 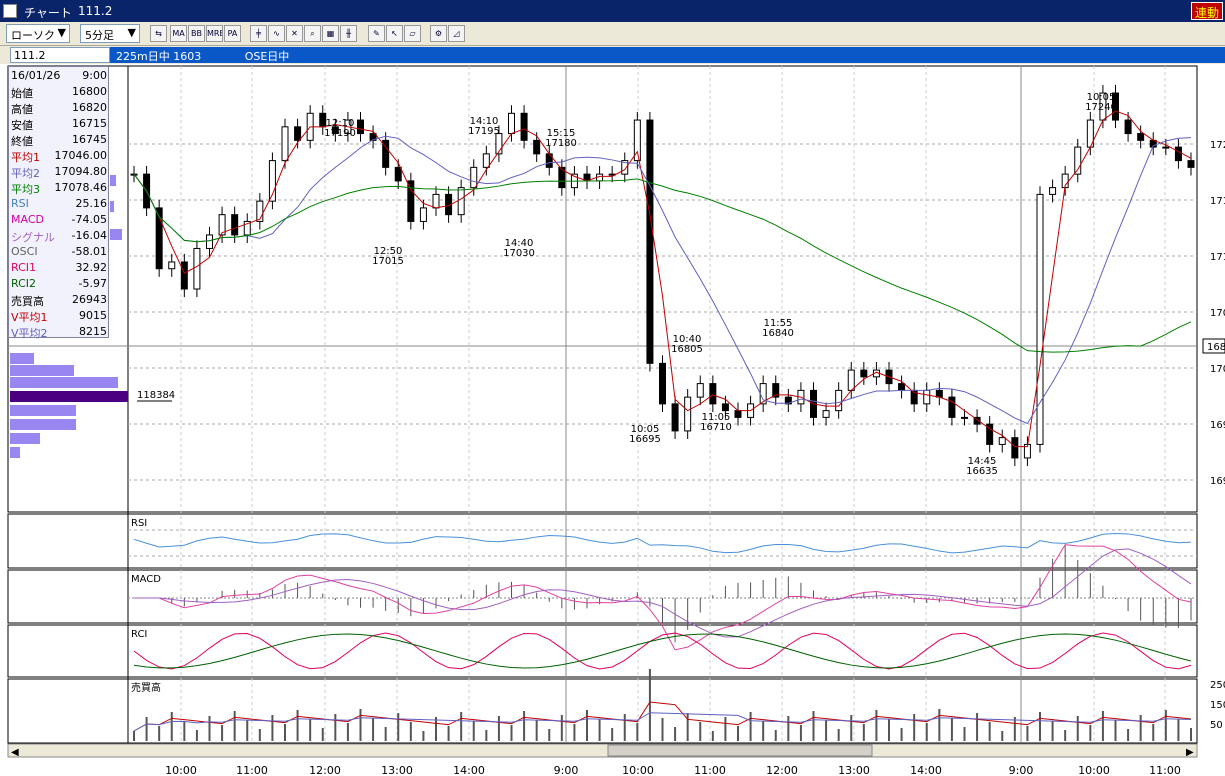 I want to click on x-tick-label: 14:00, so click(x=469, y=770).